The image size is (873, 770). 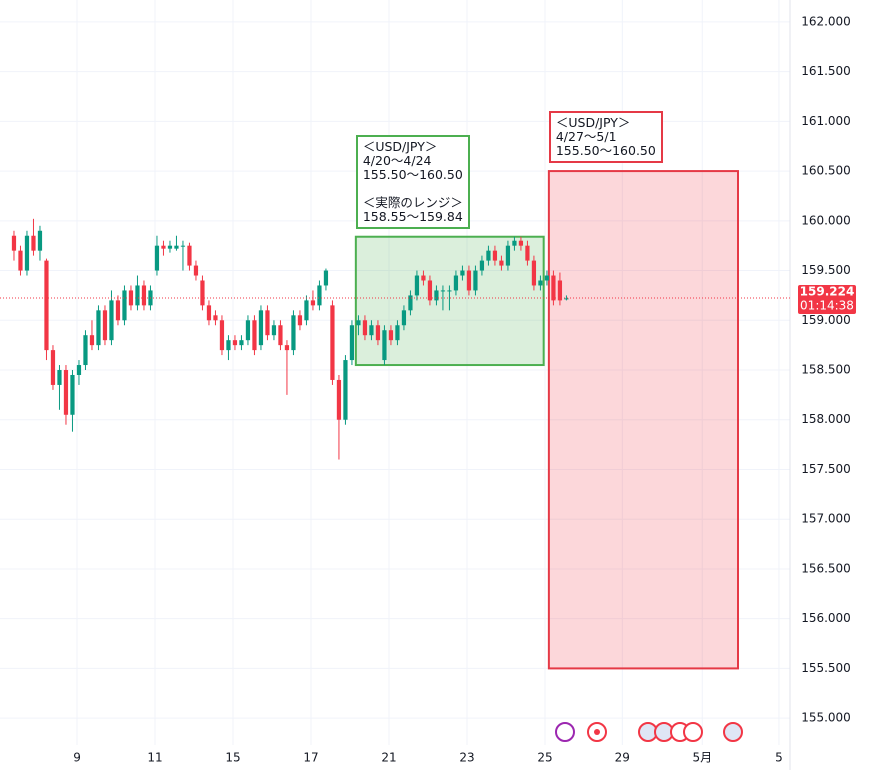 I want to click on label-group: ＜実際のレンジ＞ 158.55〜159.84, so click(x=412, y=209).